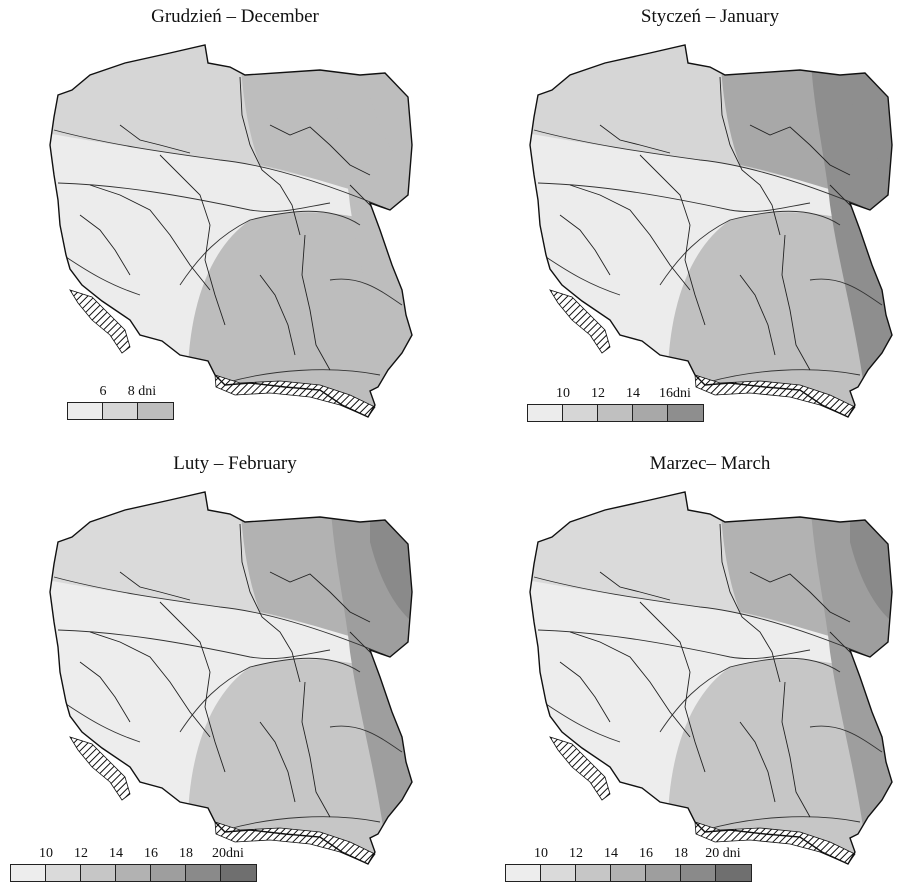  Describe the element at coordinates (235, 463) in the screenshot. I see `panel-title-february: Luty – February` at that location.